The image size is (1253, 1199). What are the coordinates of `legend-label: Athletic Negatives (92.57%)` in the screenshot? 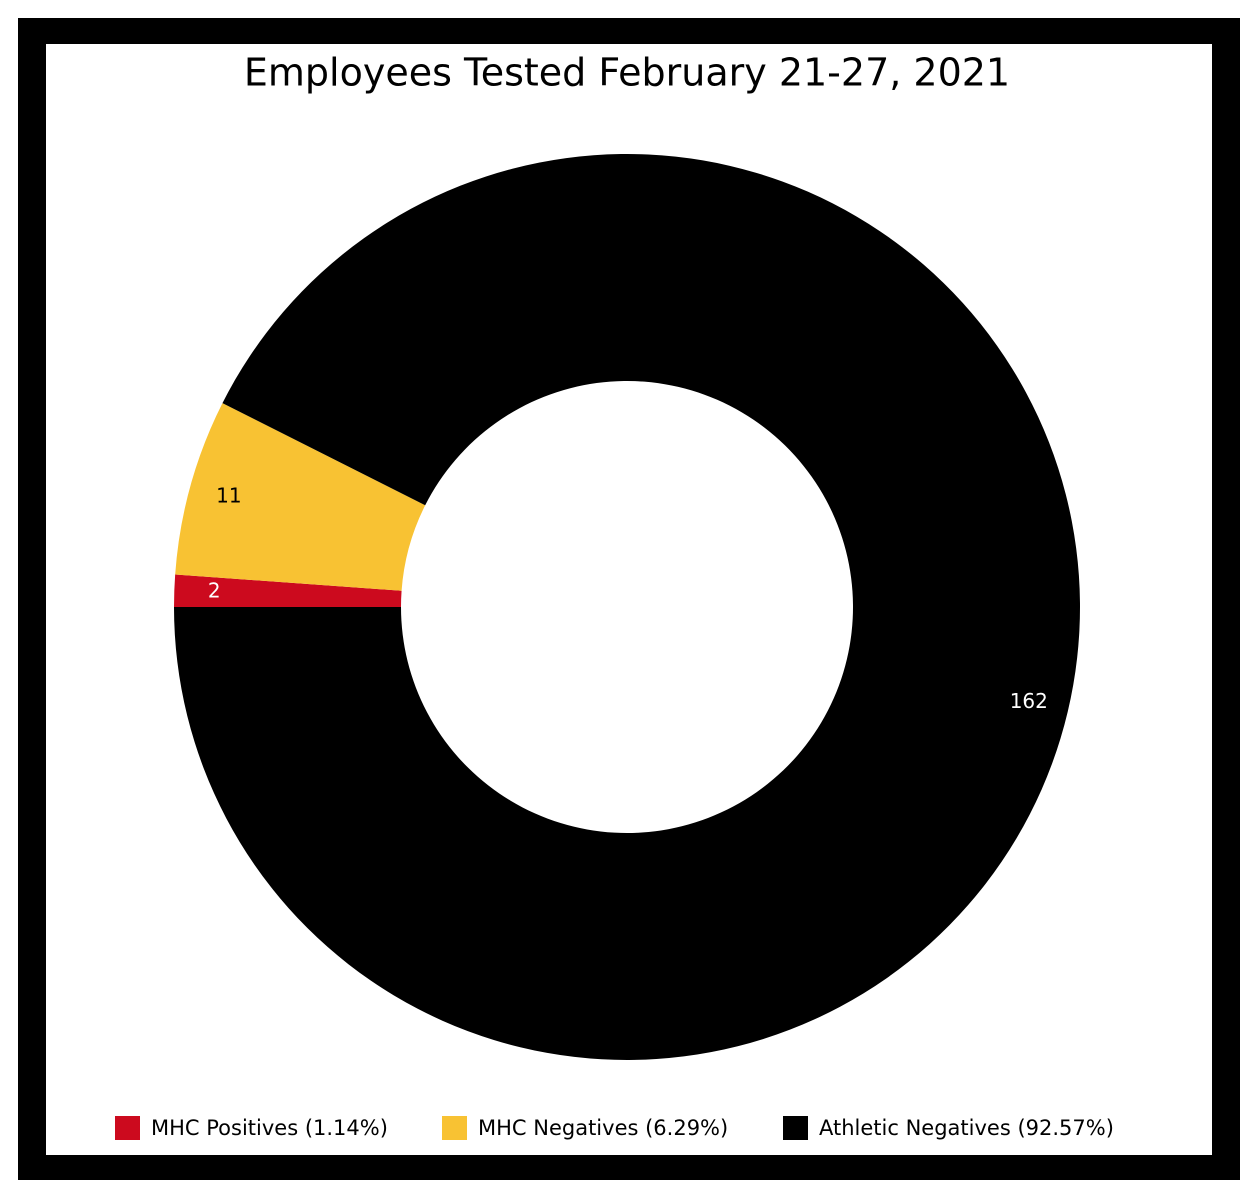 It's located at (966, 1128).